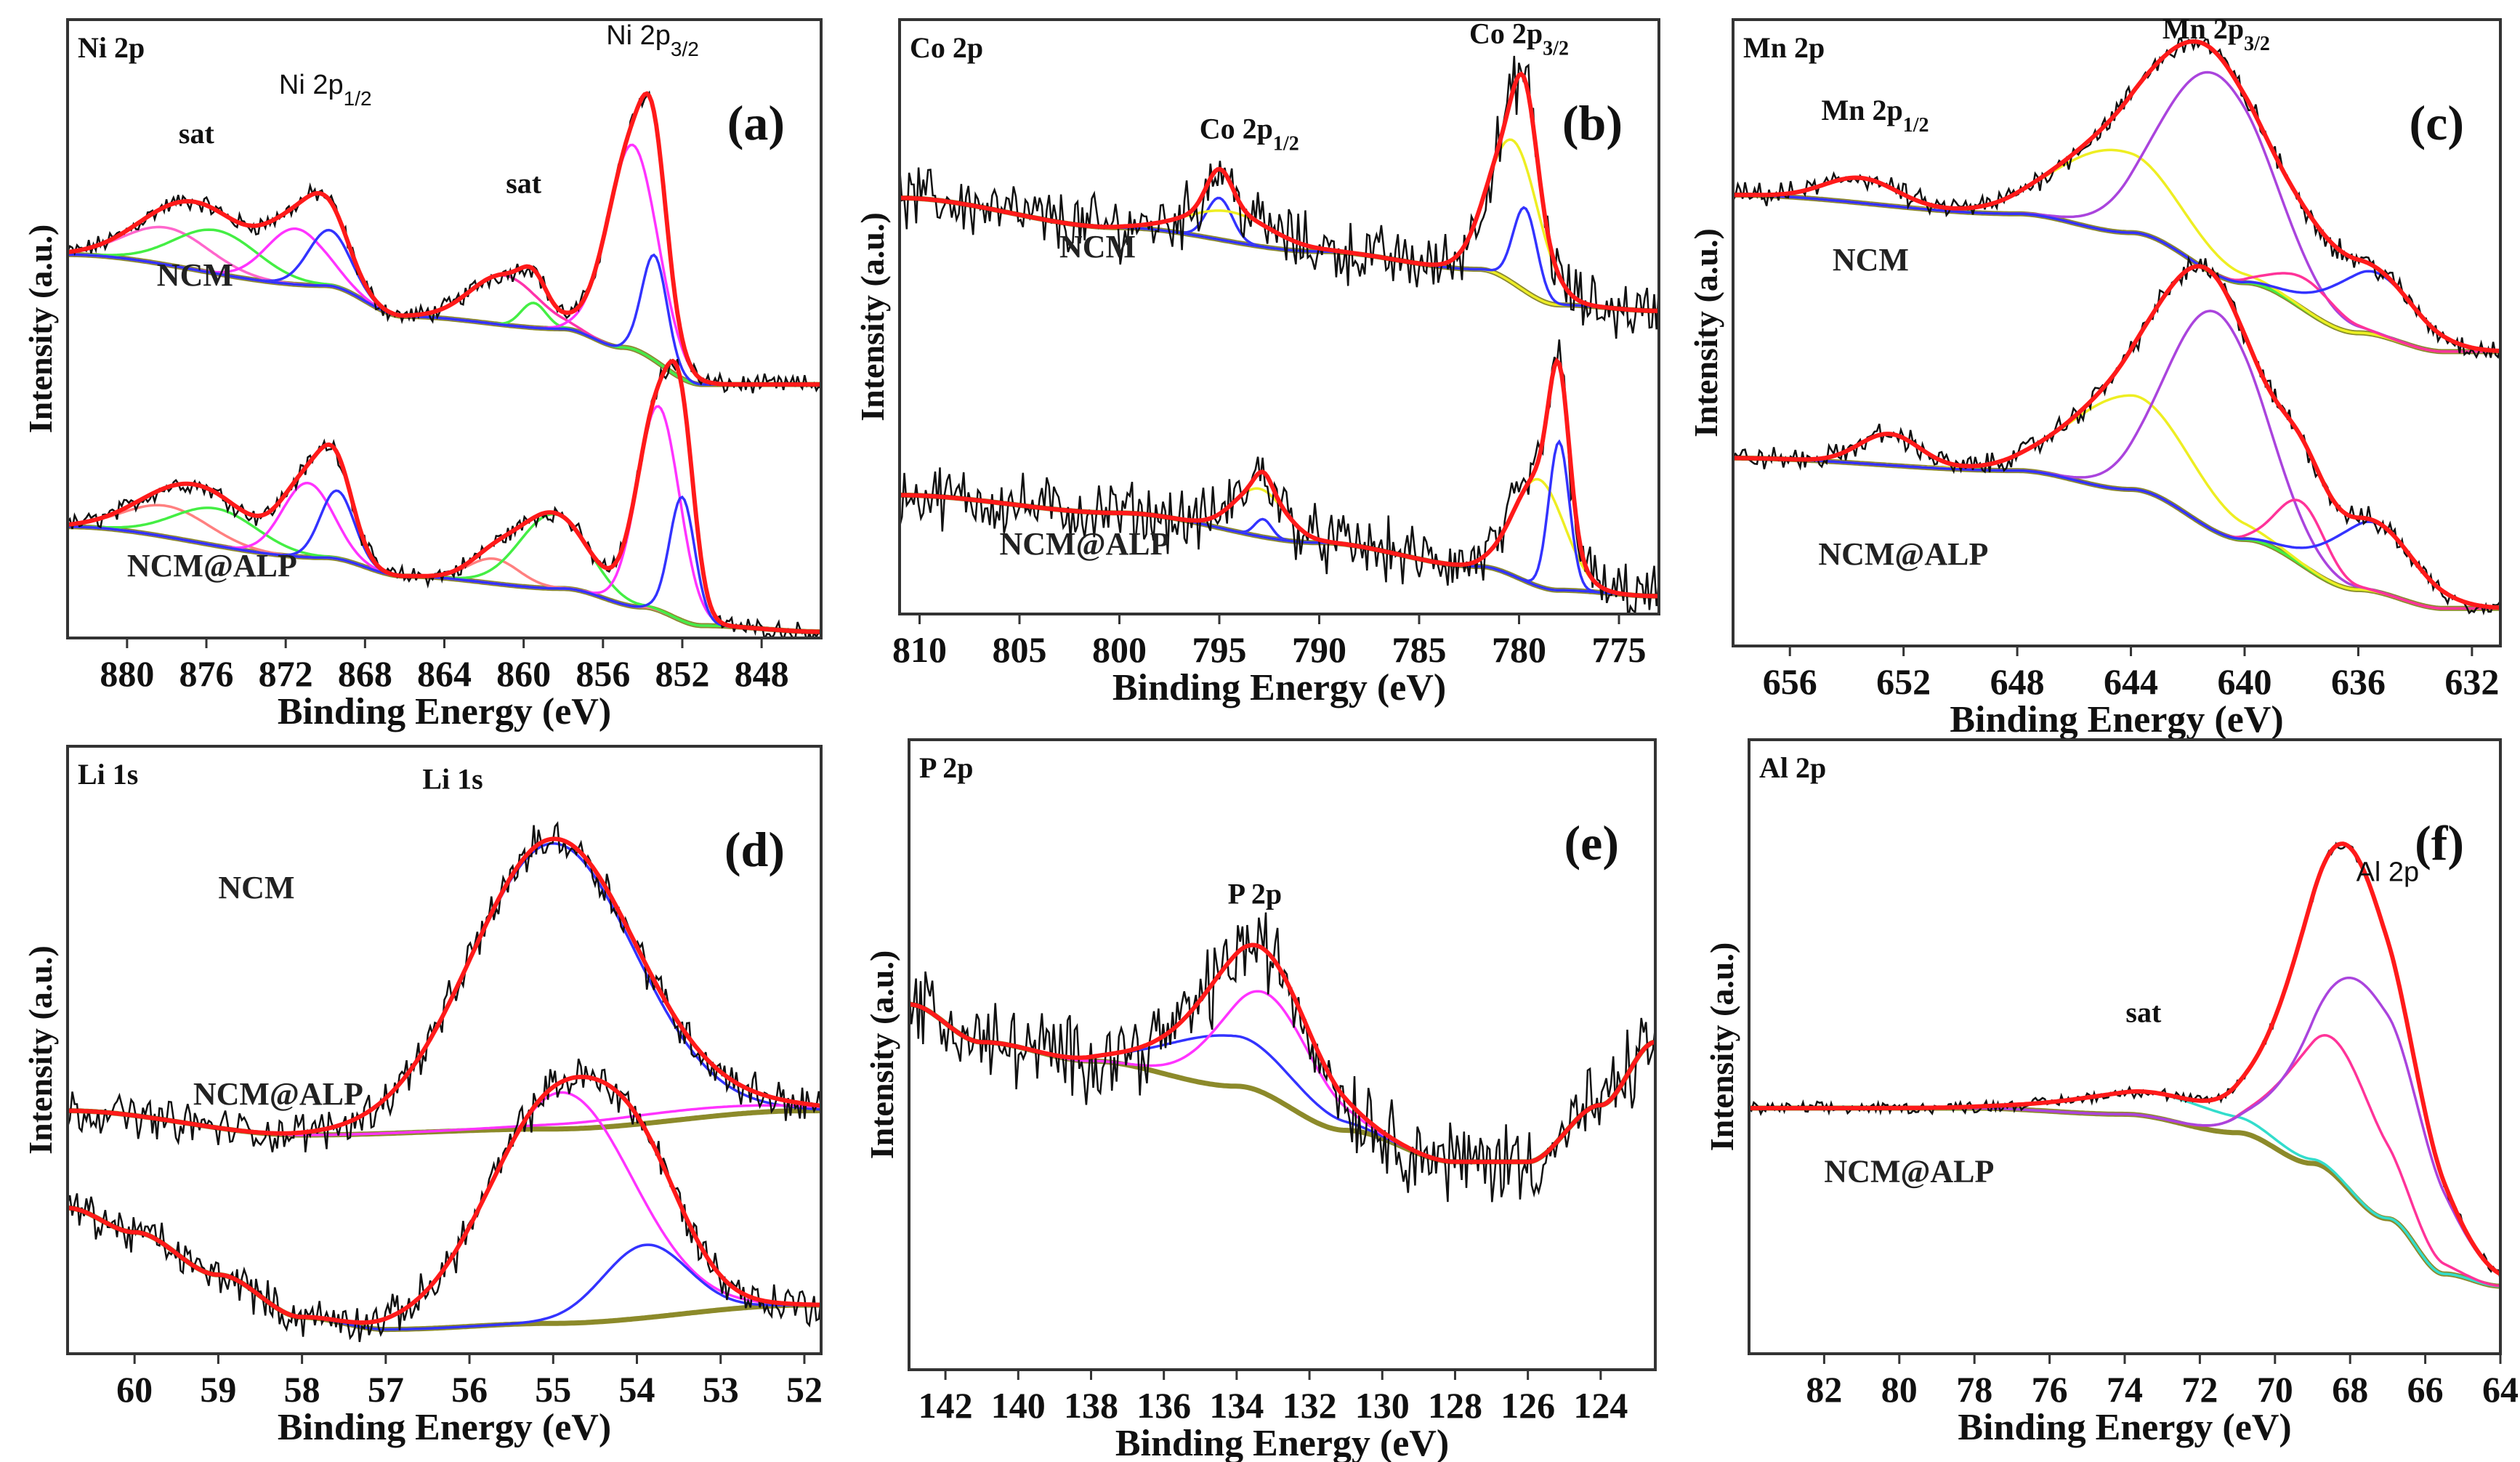  I want to click on x-tick-label: 138, so click(1091, 1405).